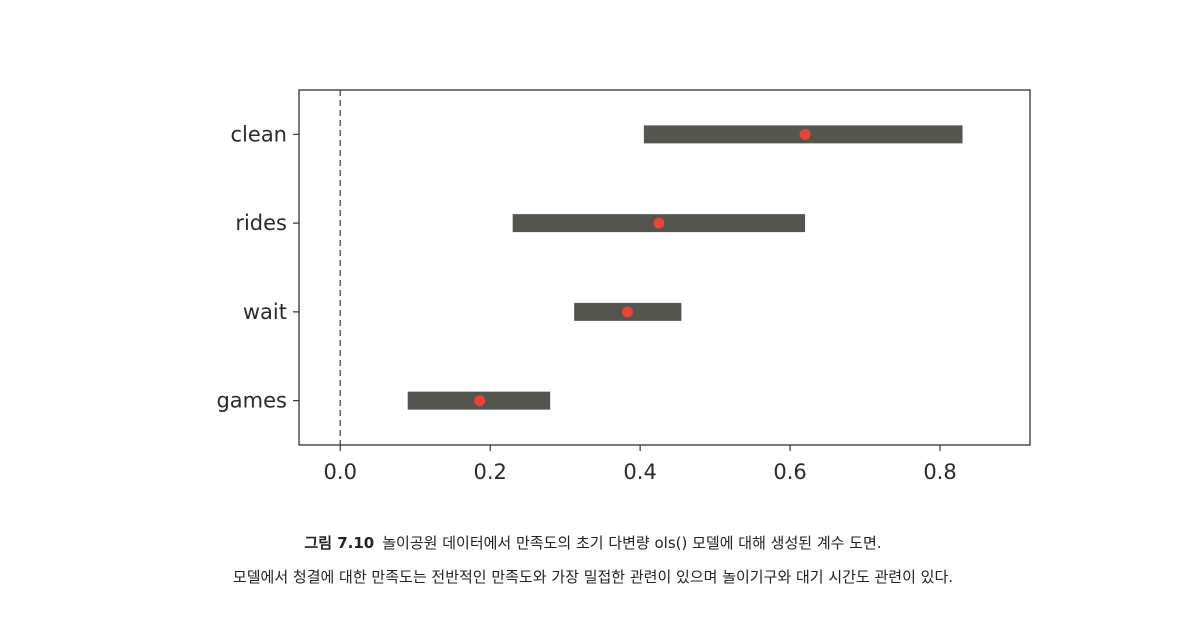 The image size is (1186, 624). I want to click on estimate-point-rides, so click(659, 223).